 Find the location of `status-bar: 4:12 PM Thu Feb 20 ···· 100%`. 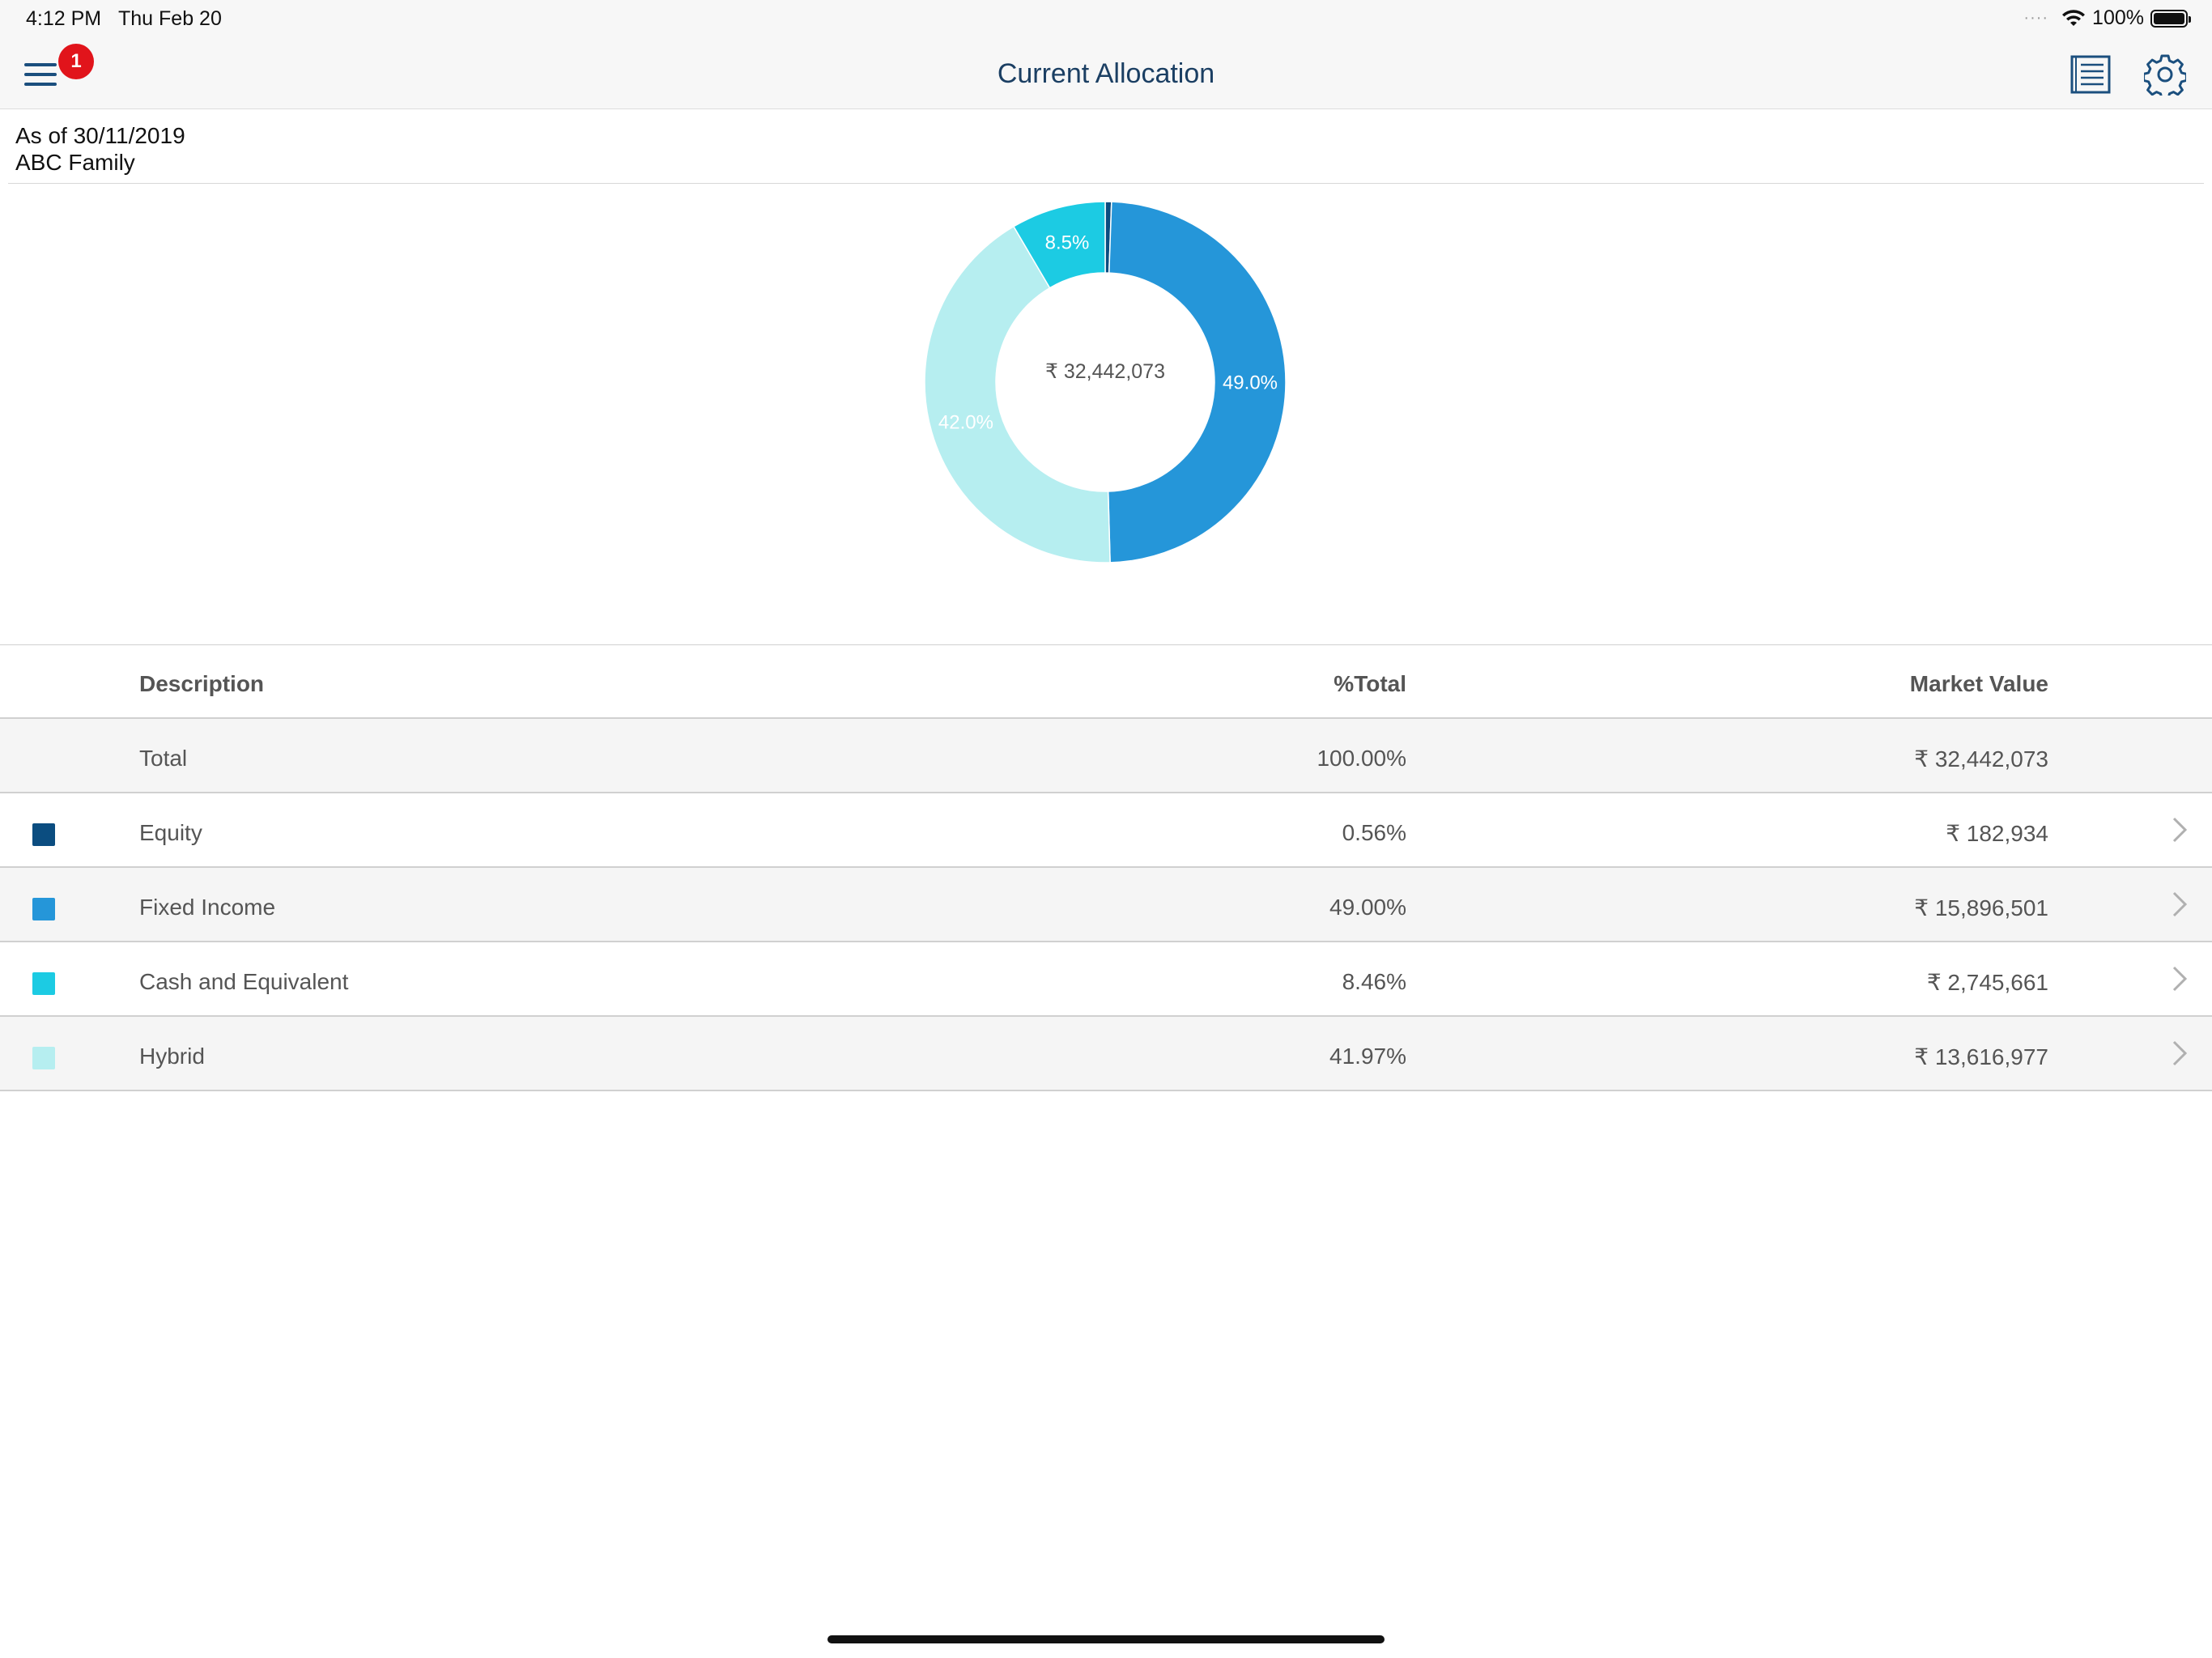

status-bar: 4:12 PM Thu Feb 20 ···· 100% is located at coordinates (1106, 19).